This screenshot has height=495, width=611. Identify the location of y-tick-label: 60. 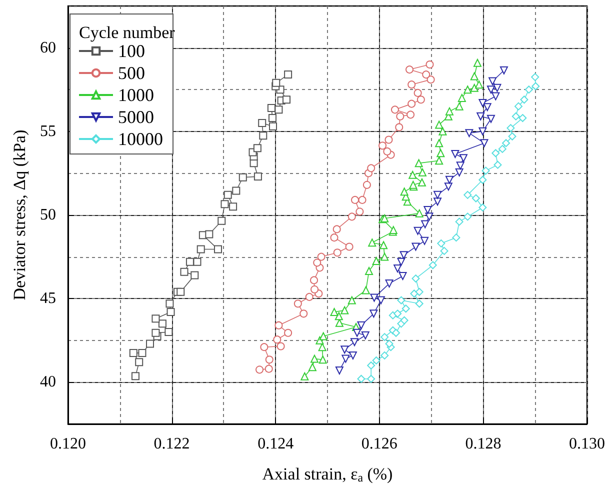
(48, 47).